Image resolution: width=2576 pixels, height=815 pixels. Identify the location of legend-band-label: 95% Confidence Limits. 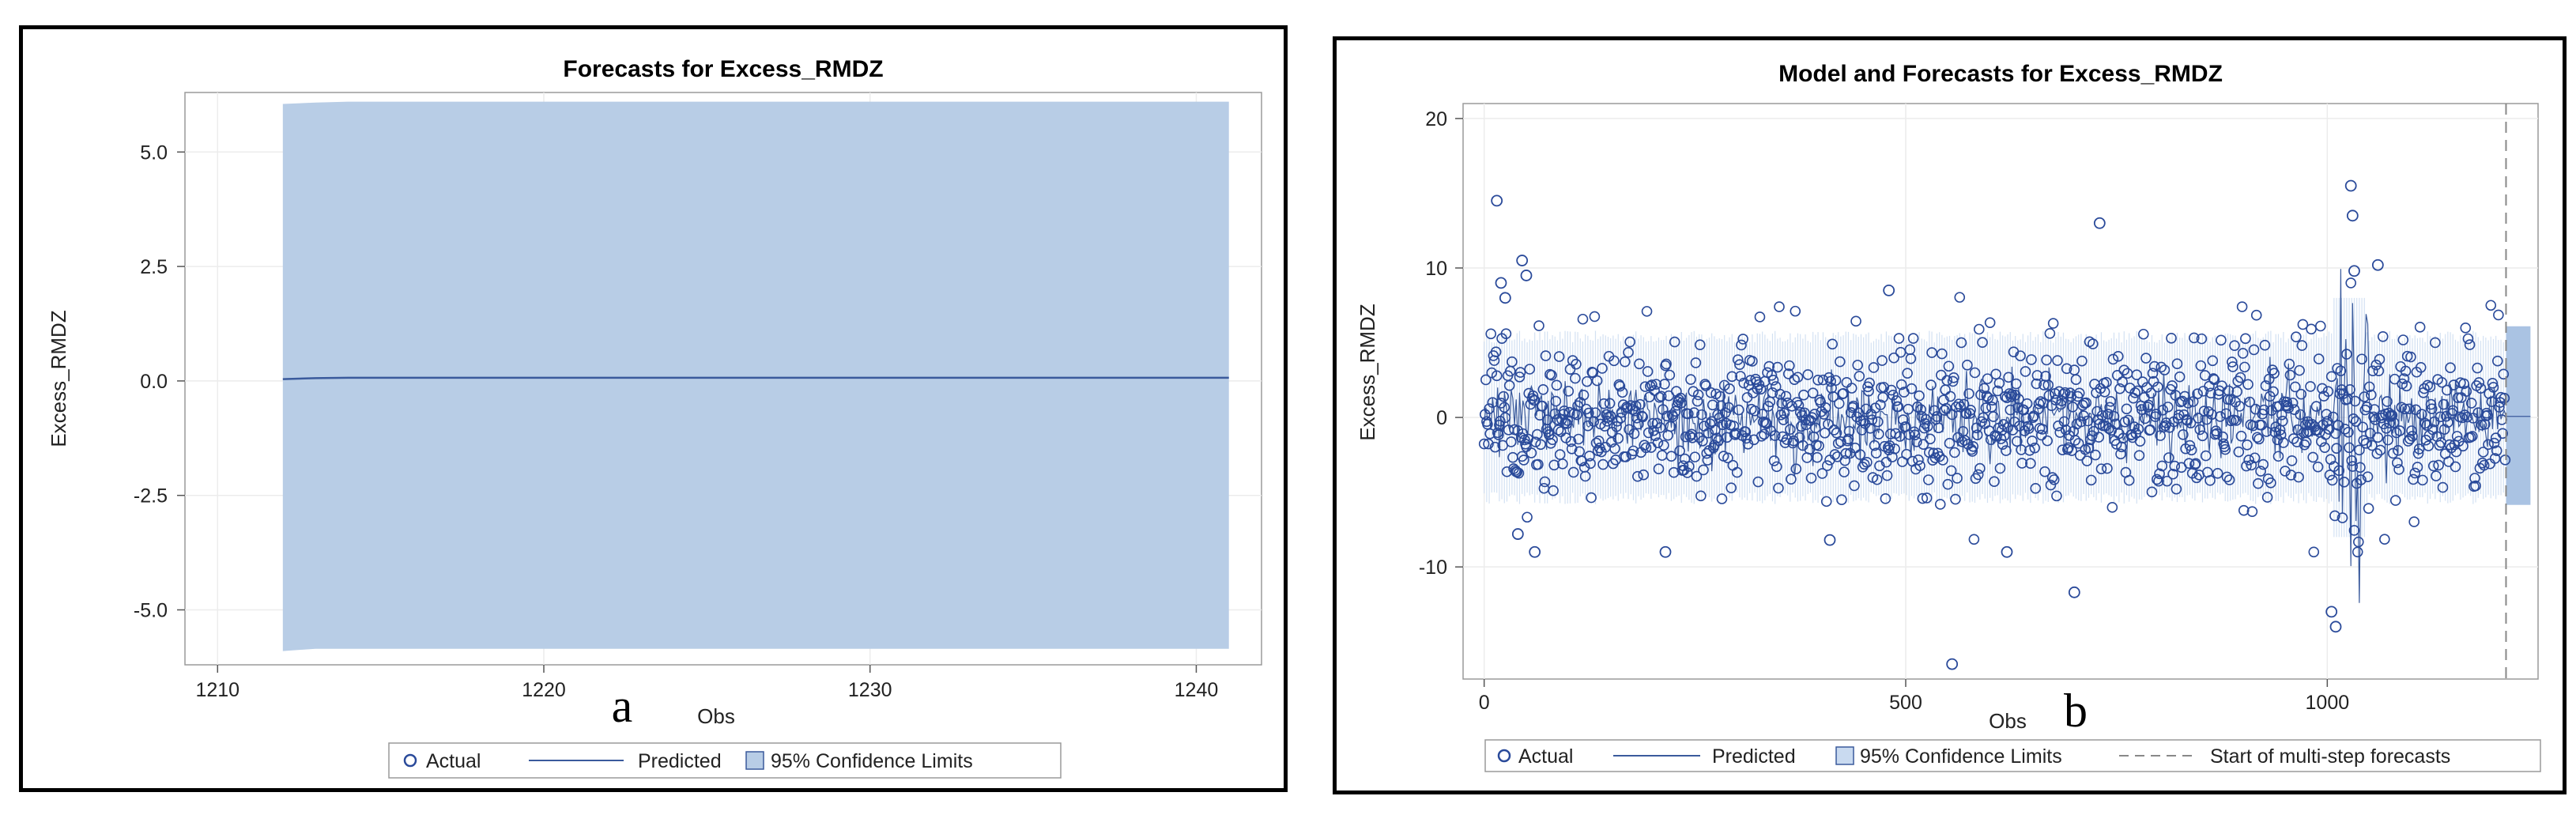
(1961, 756).